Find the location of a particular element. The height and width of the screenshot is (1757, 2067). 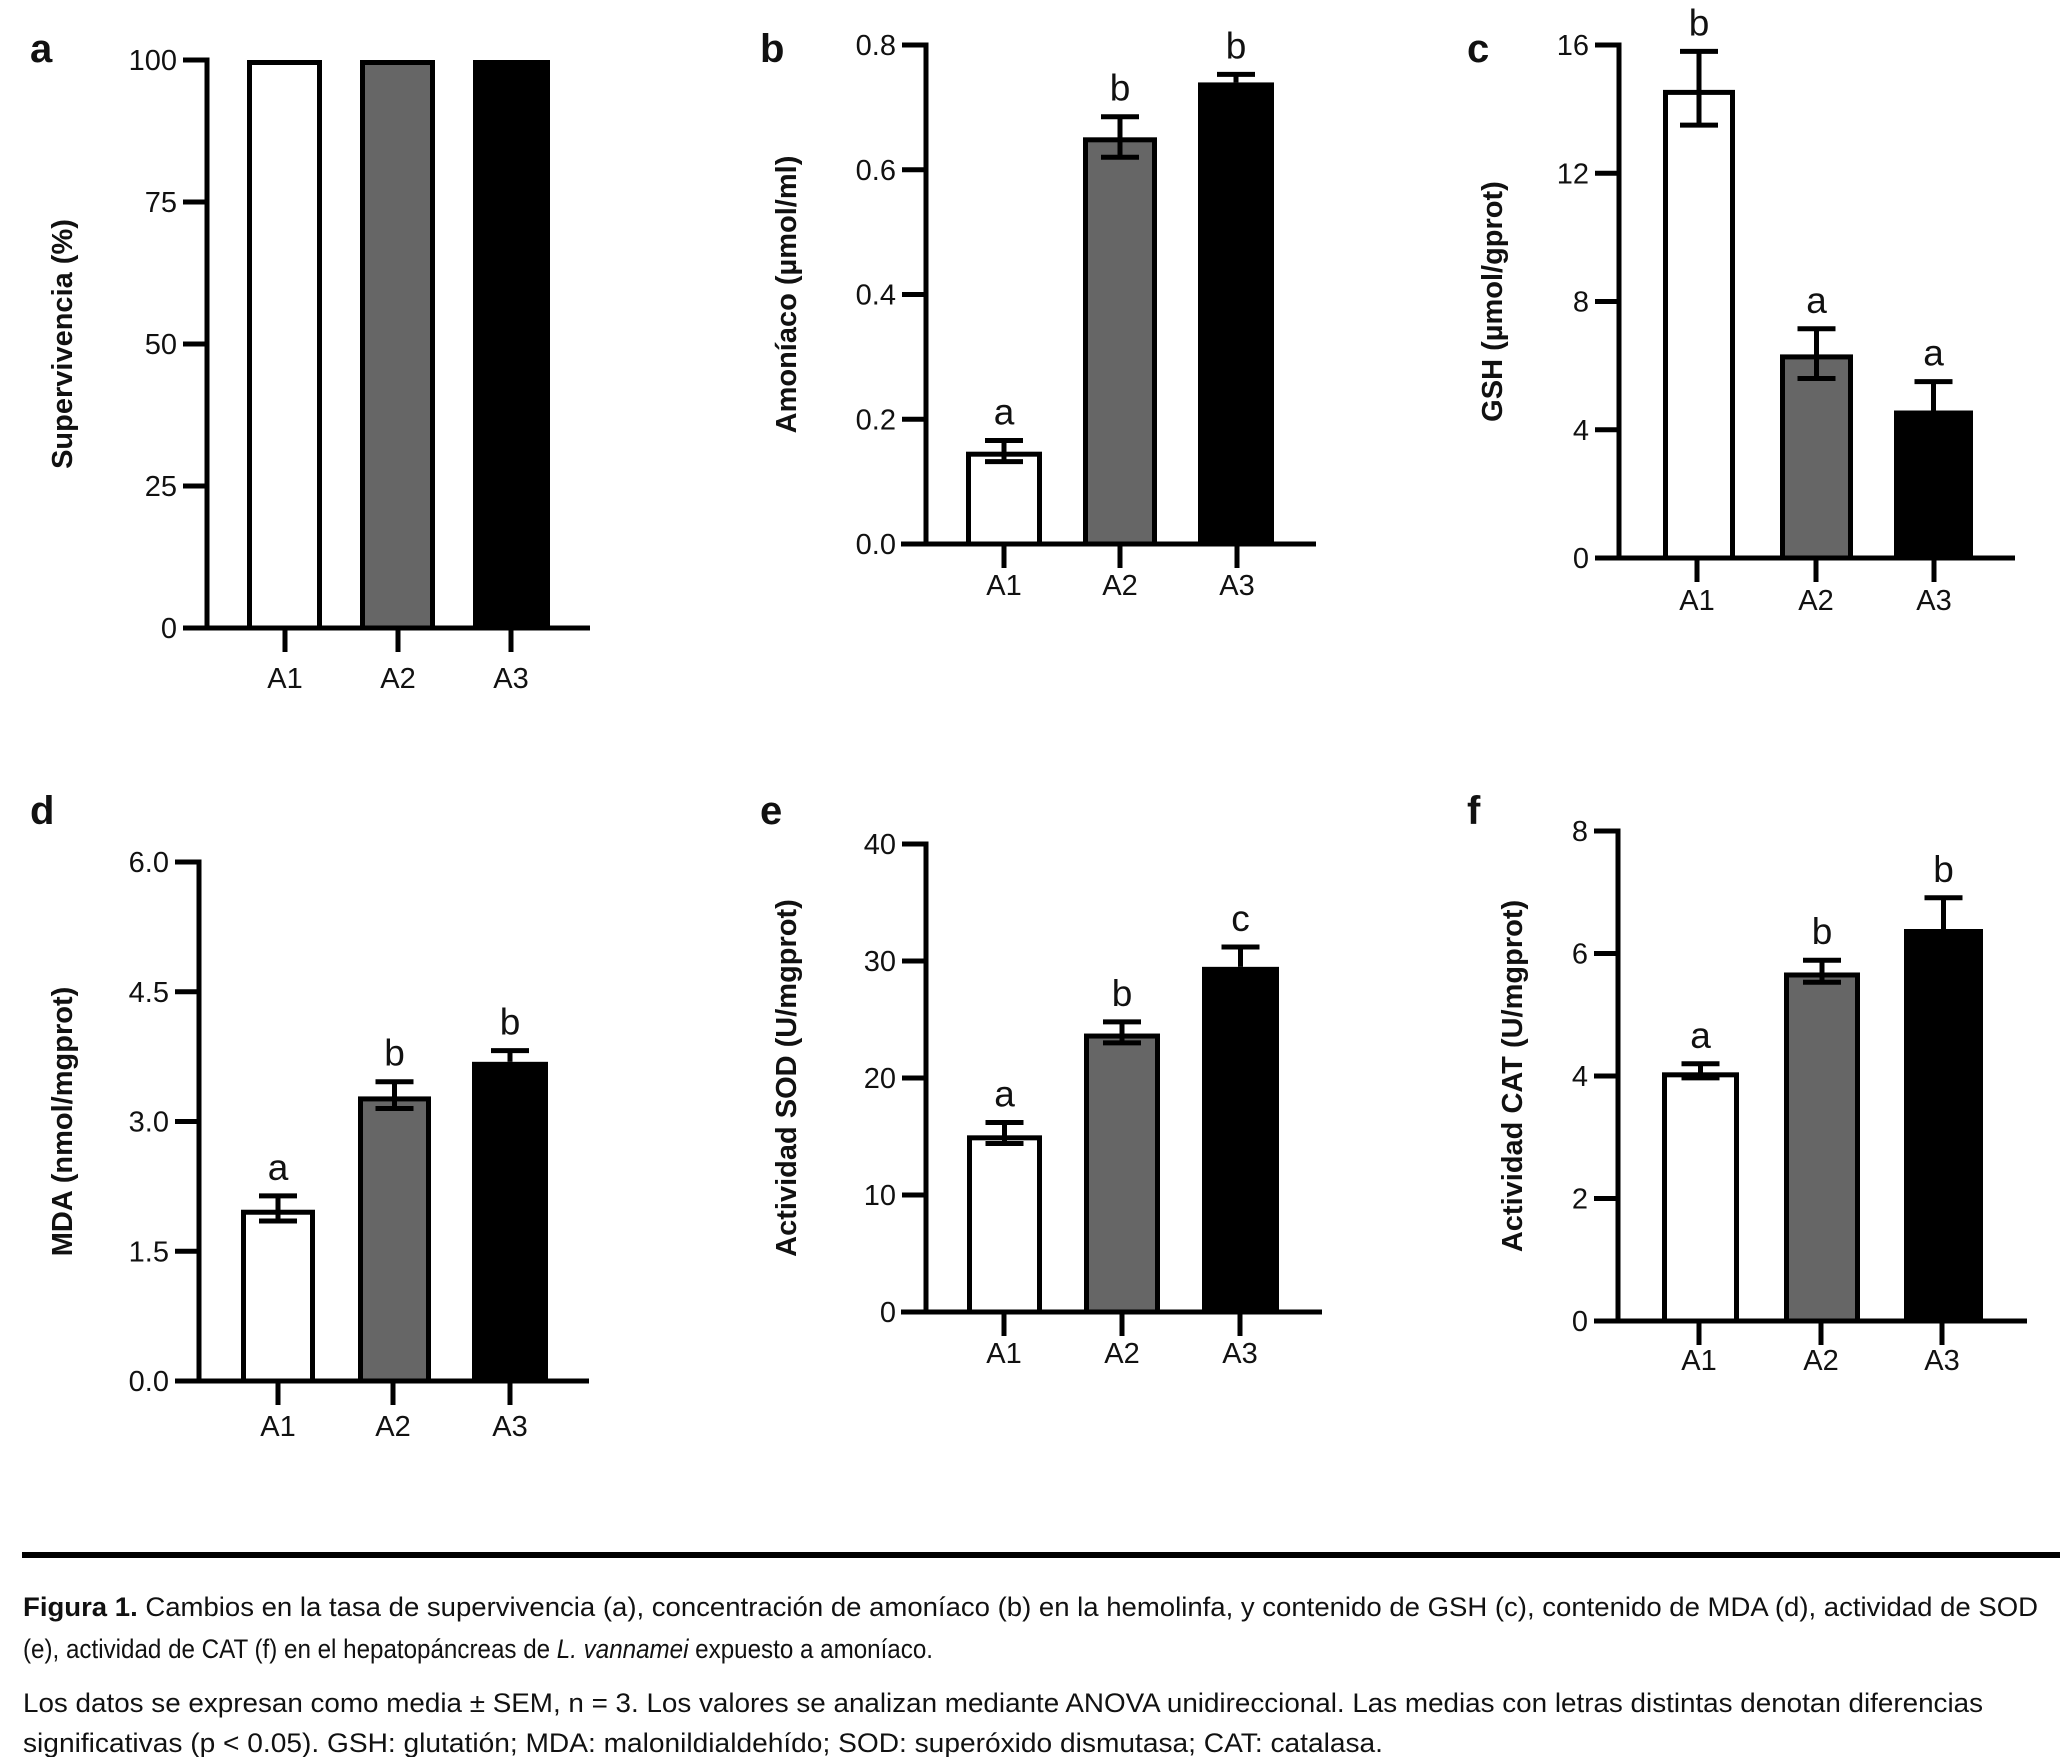

y-tick-label: 0.6 is located at coordinates (876, 171).